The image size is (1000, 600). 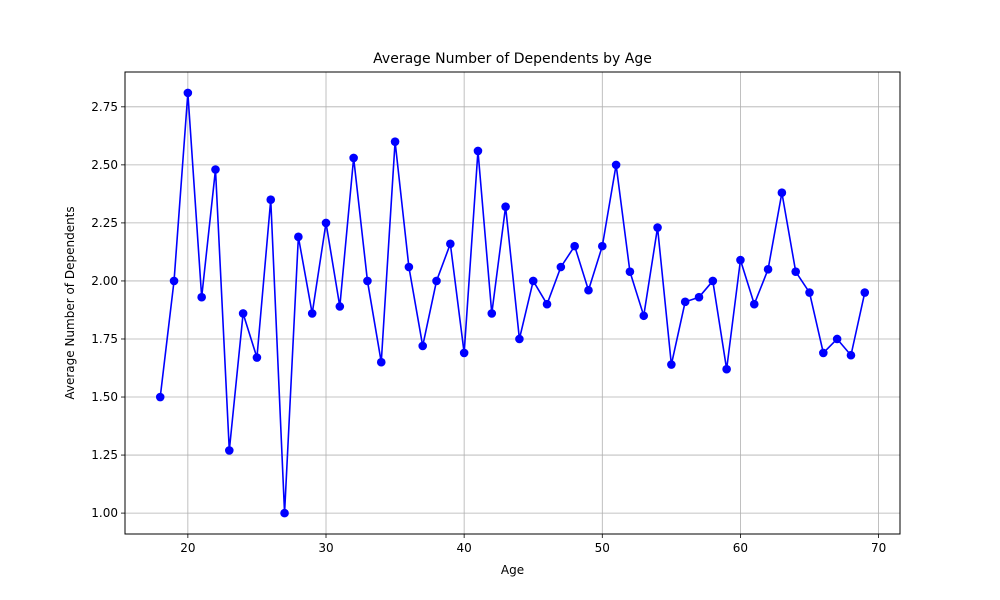 I want to click on y-tick-label: 1.50, so click(x=104, y=397).